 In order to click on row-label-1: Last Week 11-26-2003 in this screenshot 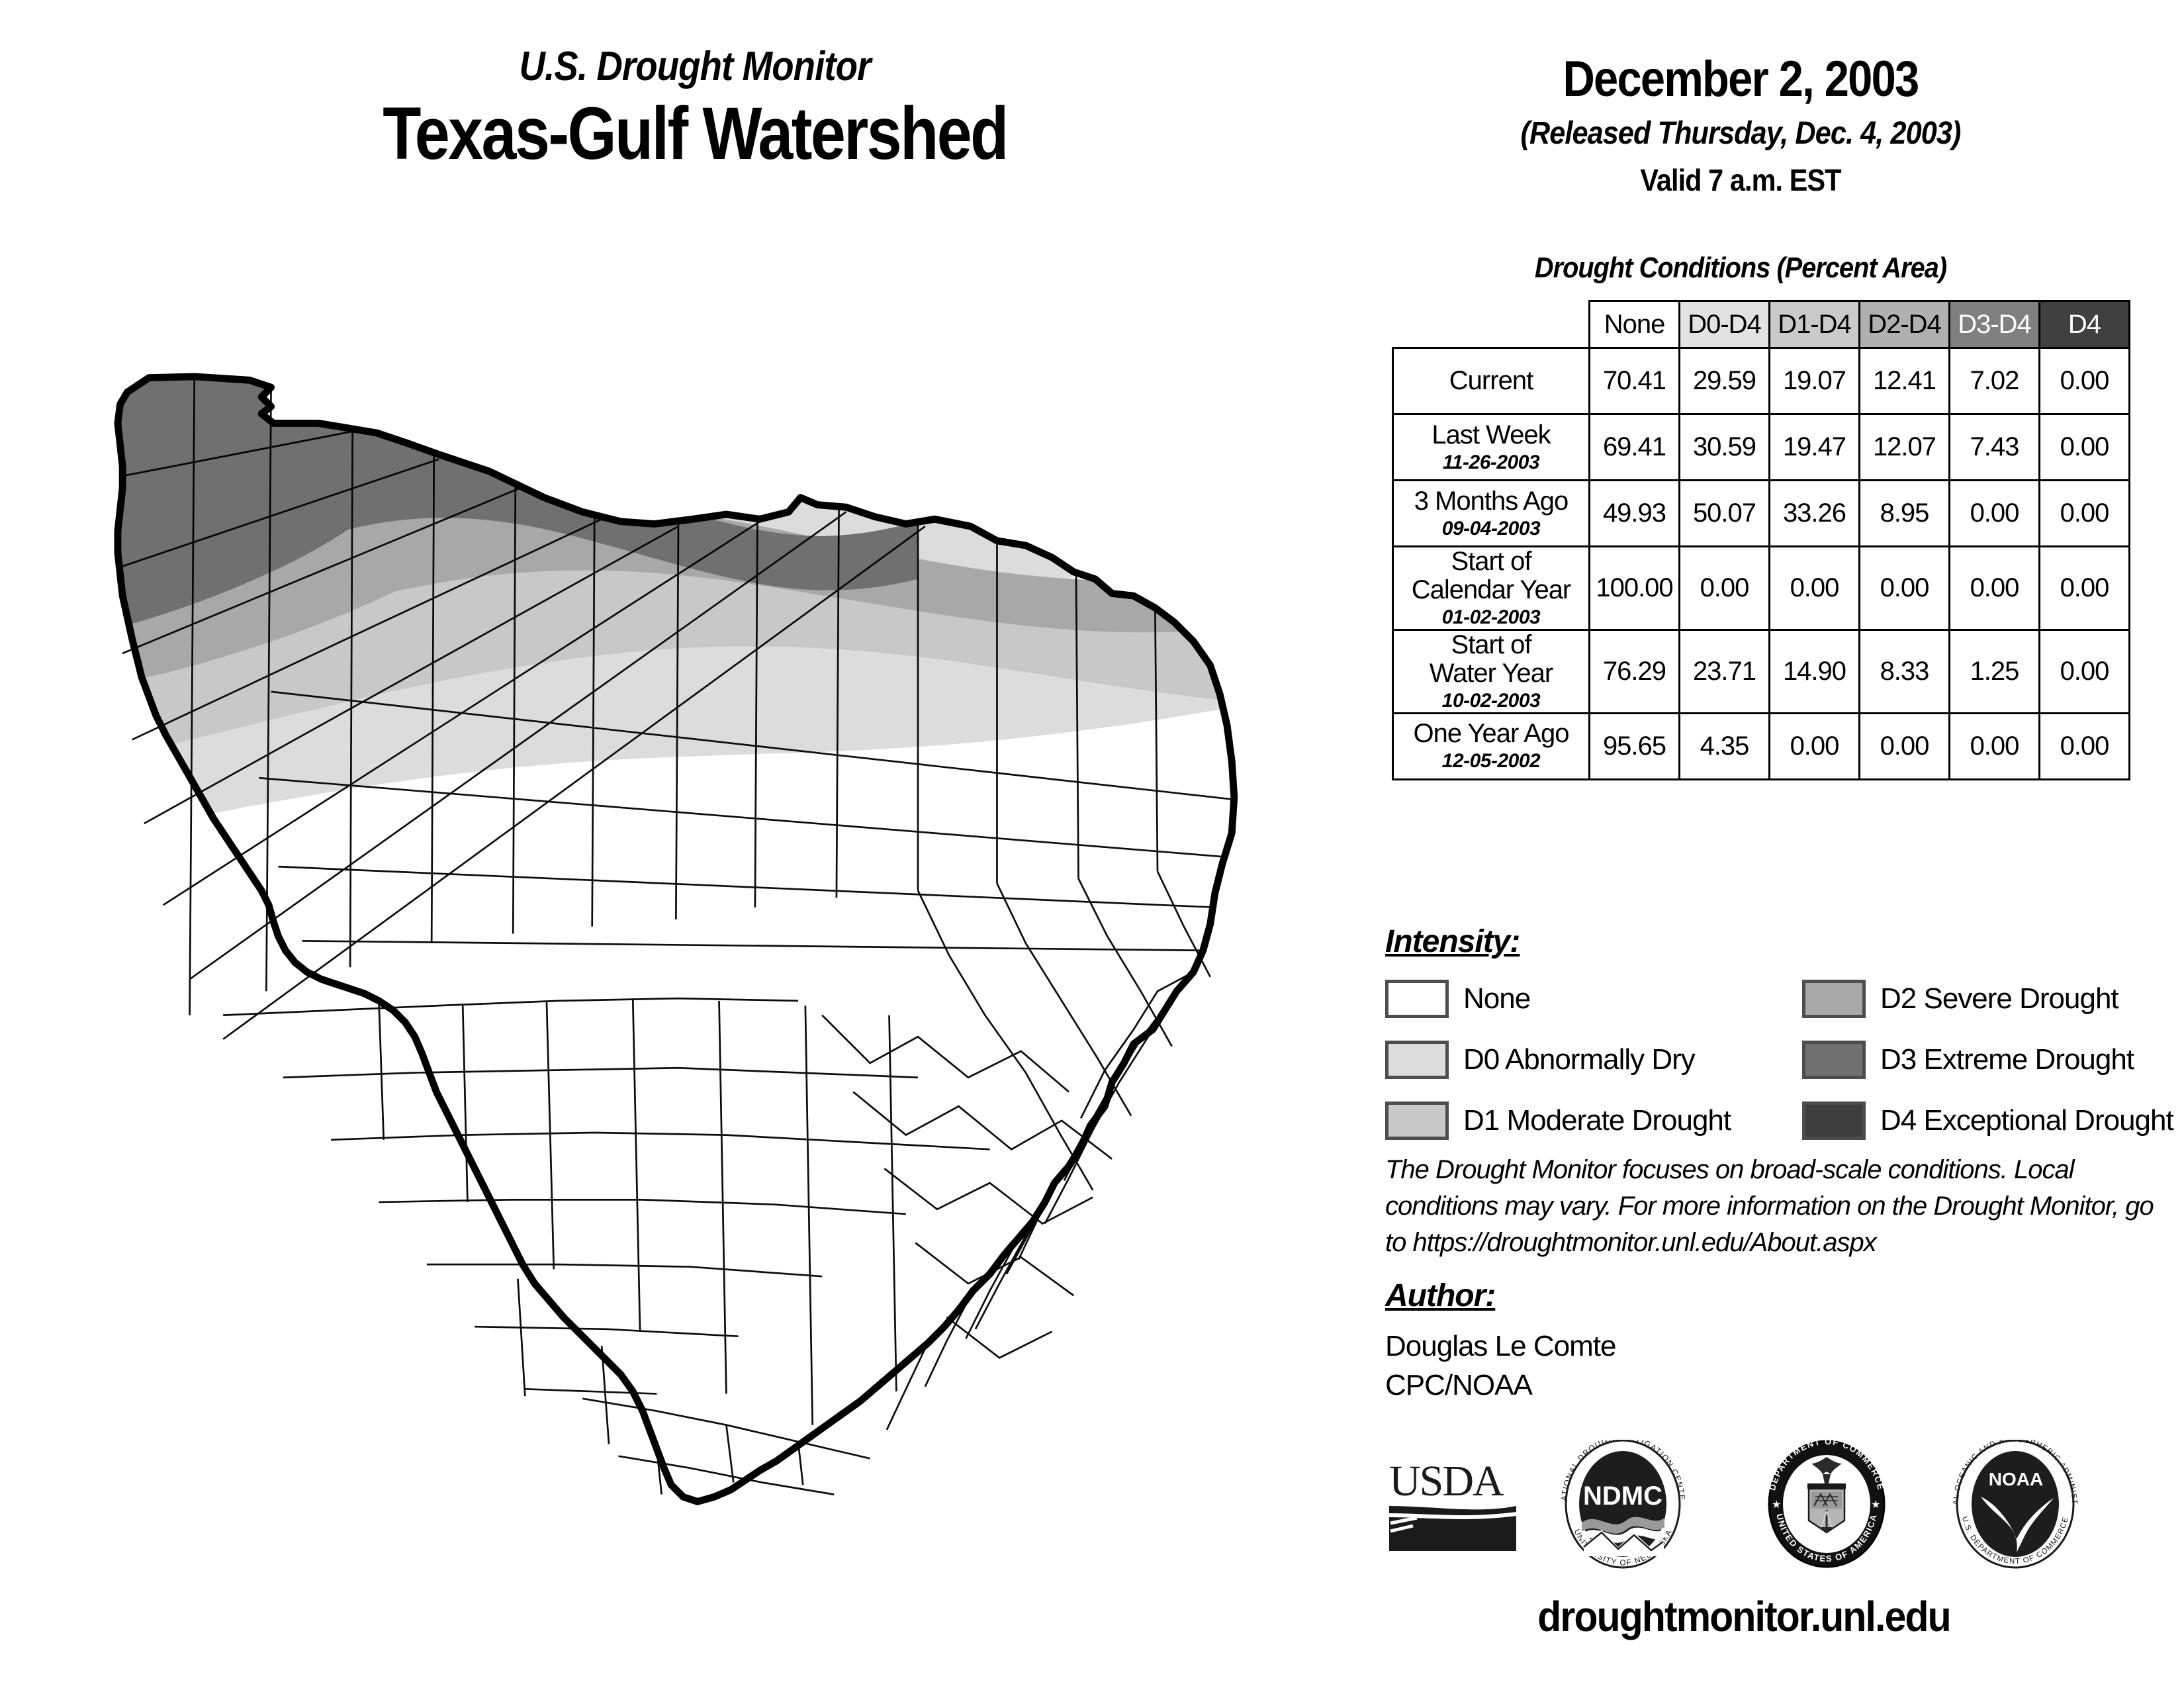, I will do `click(1491, 447)`.